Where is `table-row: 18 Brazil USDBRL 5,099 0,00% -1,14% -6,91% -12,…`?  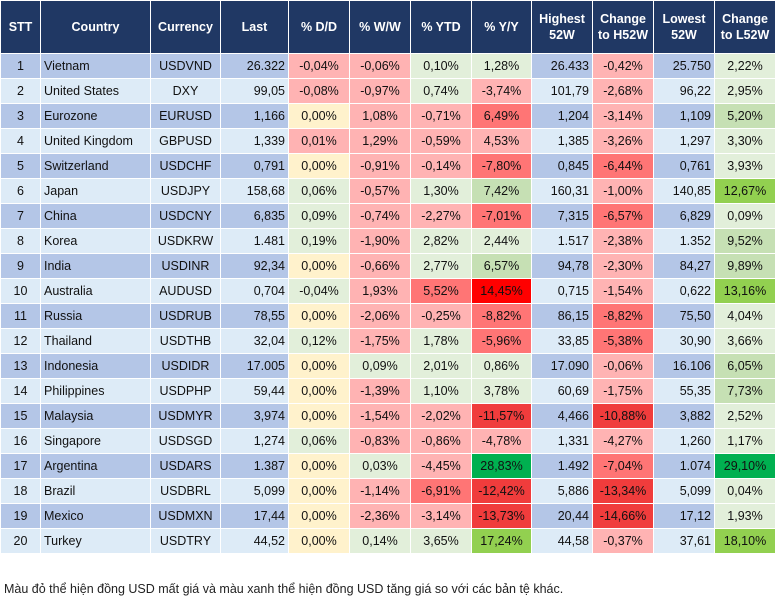
table-row: 18 Brazil USDBRL 5,099 0,00% -1,14% -6,91% -12,… is located at coordinates (388, 491).